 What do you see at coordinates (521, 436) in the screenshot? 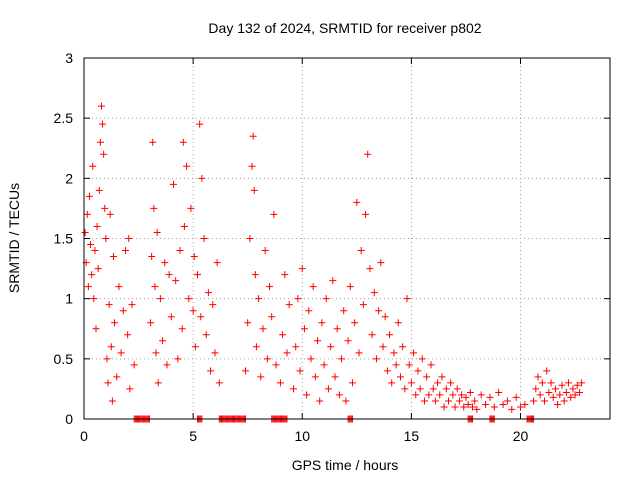
I see `x-tick-label: 20` at bounding box center [521, 436].